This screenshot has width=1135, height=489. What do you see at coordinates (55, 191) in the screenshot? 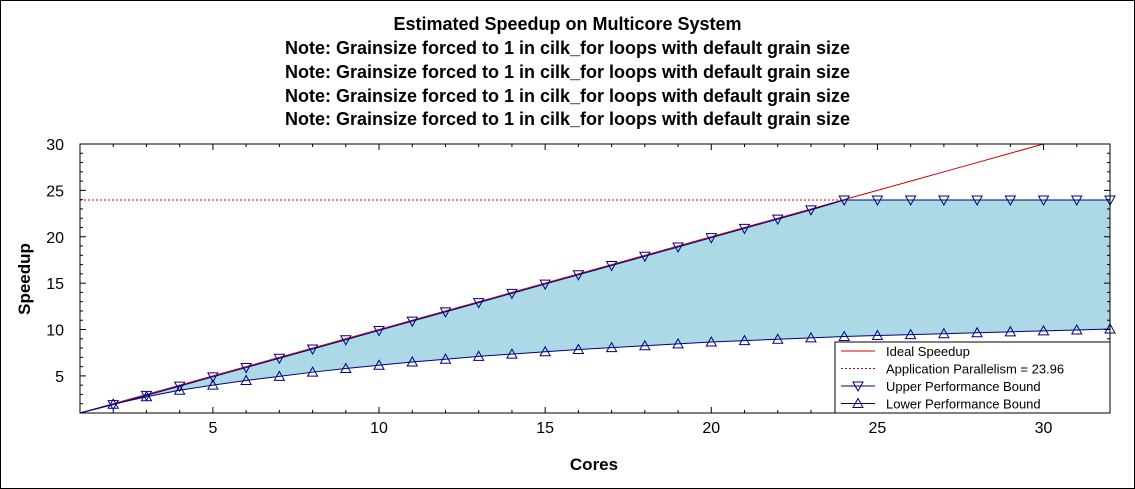
I see `y-tick-label: 25` at bounding box center [55, 191].